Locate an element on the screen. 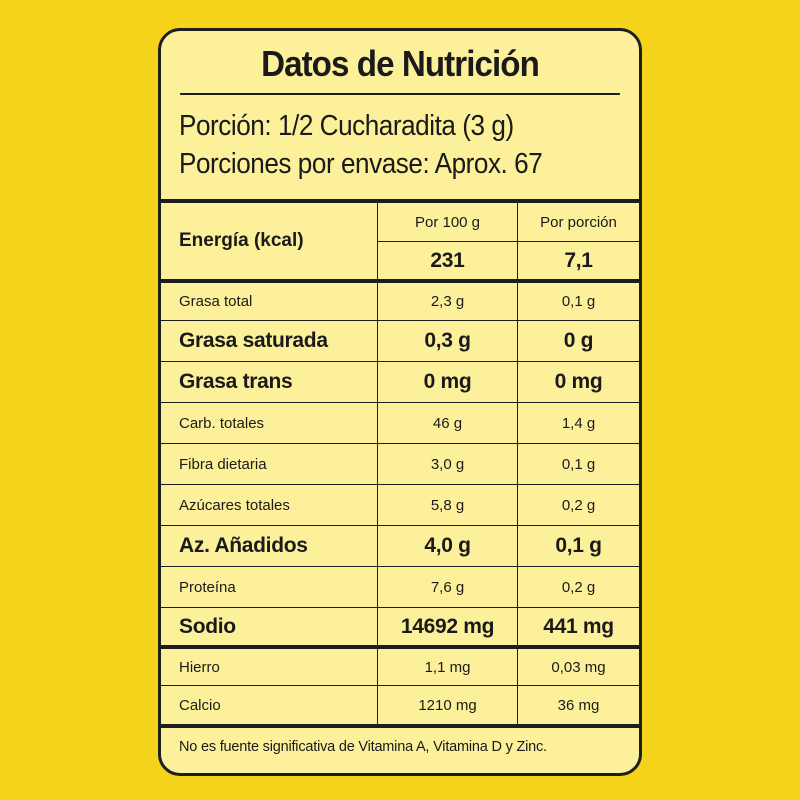  row-per100: 4,0 g is located at coordinates (447, 545).